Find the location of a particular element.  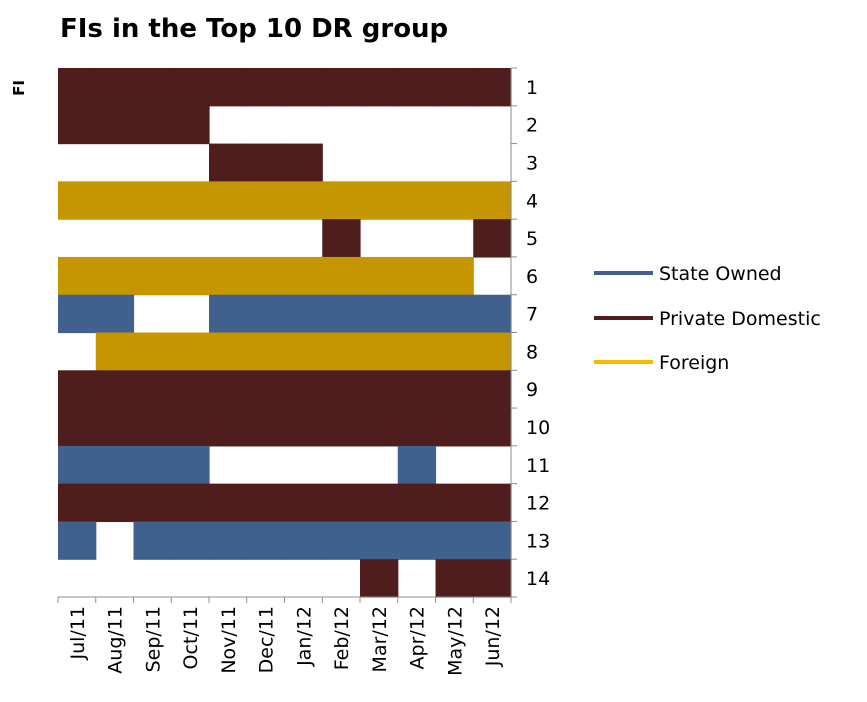

y-tick-label-10: 10 is located at coordinates (538, 428).